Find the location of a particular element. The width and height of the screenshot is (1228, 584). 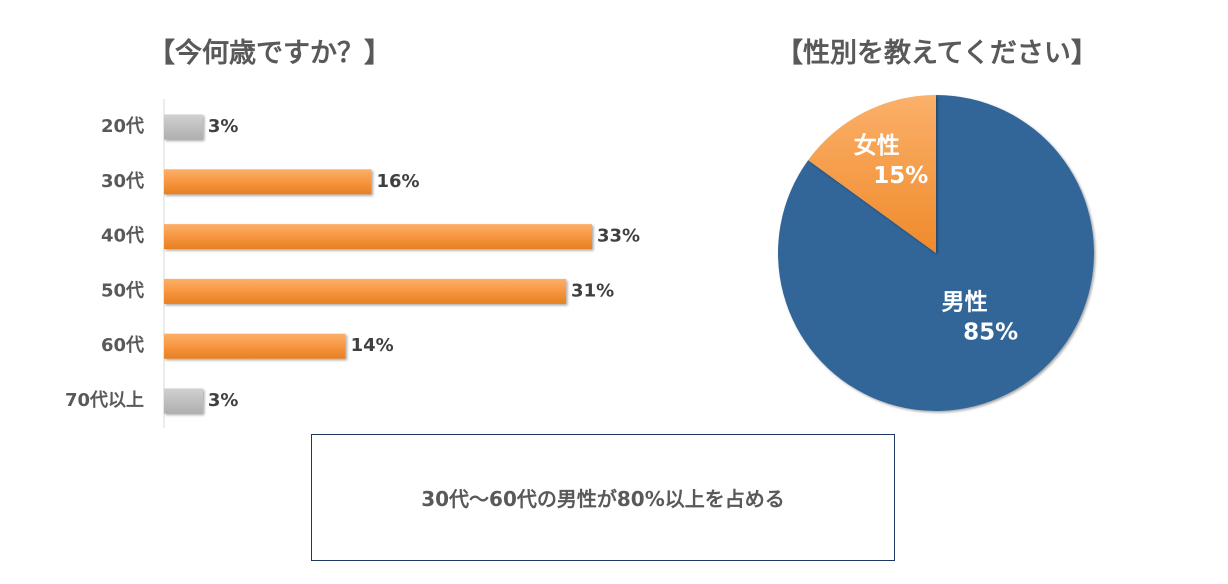

summary-box: 30代〜60代の男性が80%以上を占める is located at coordinates (603, 497).